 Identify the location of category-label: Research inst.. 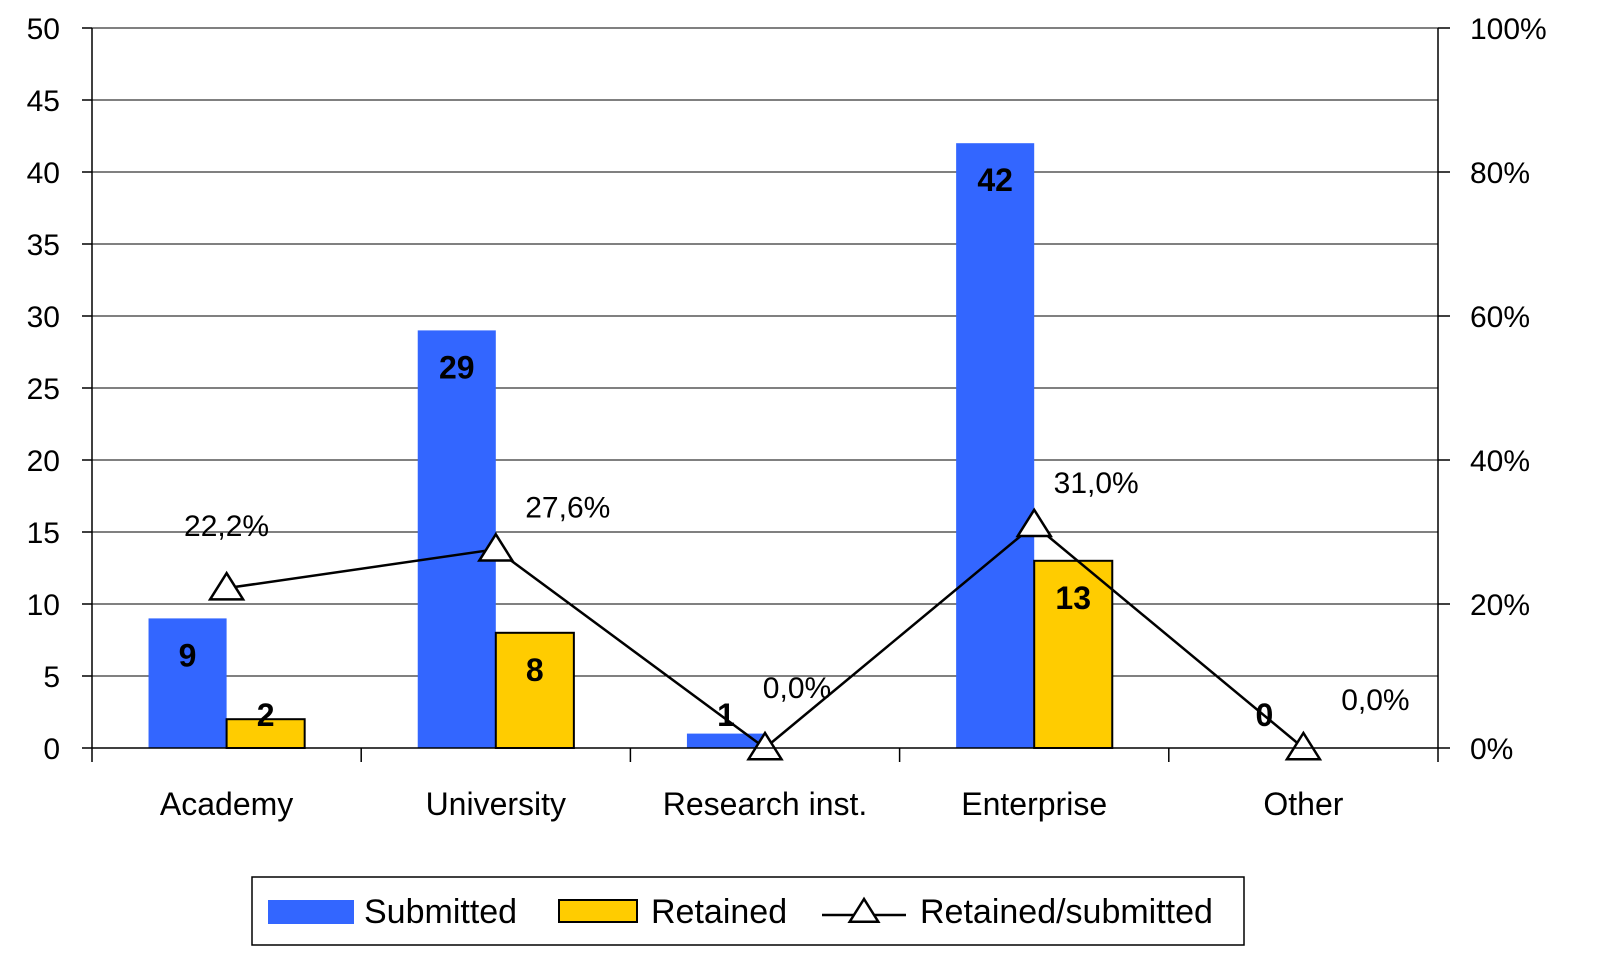
(765, 804).